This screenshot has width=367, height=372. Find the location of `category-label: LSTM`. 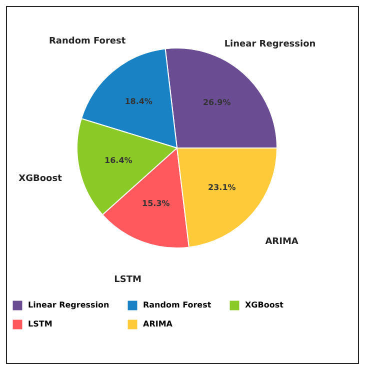

category-label: LSTM is located at coordinates (128, 280).